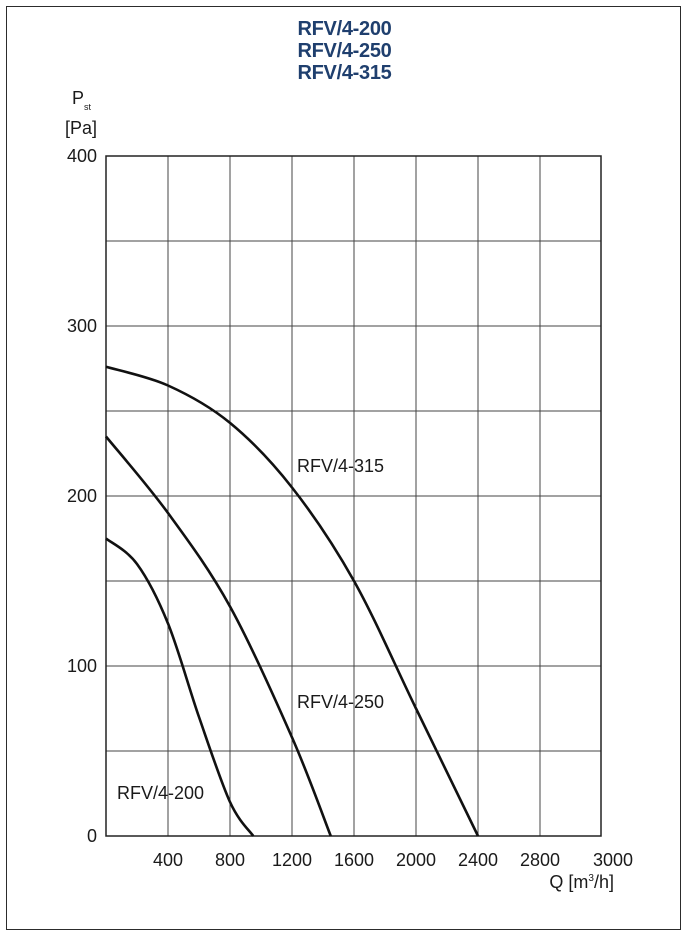 The image size is (689, 936). Describe the element at coordinates (591, 878) in the screenshot. I see `x-axis-label-sup: 3` at that location.